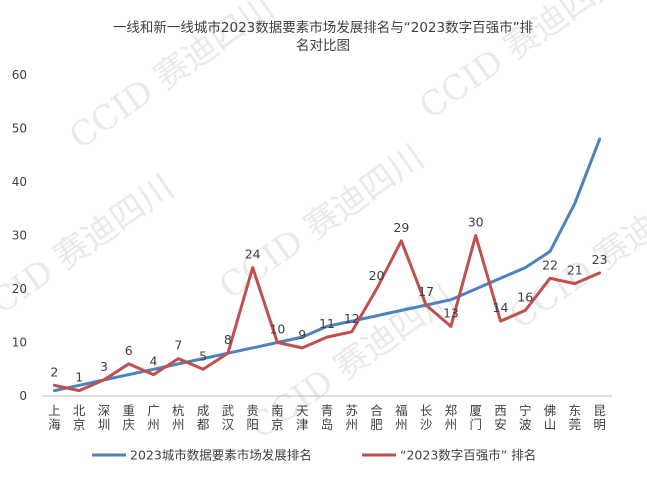 This screenshot has width=647, height=484. I want to click on y-tick-label: 20, so click(19, 289).